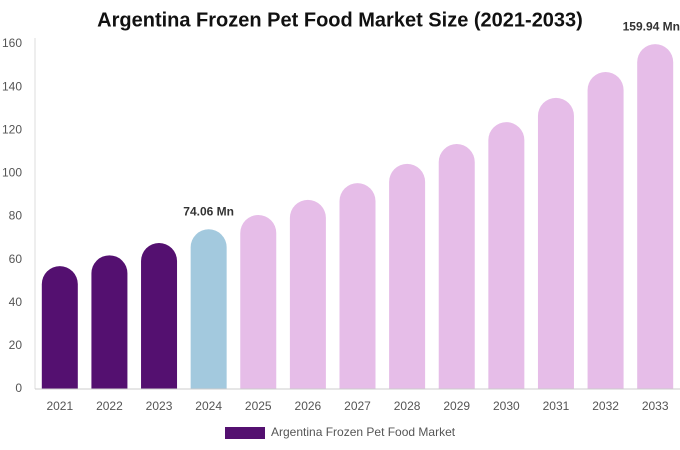 The height and width of the screenshot is (450, 680). What do you see at coordinates (357, 406) in the screenshot?
I see `x-tick-label: 2027` at bounding box center [357, 406].